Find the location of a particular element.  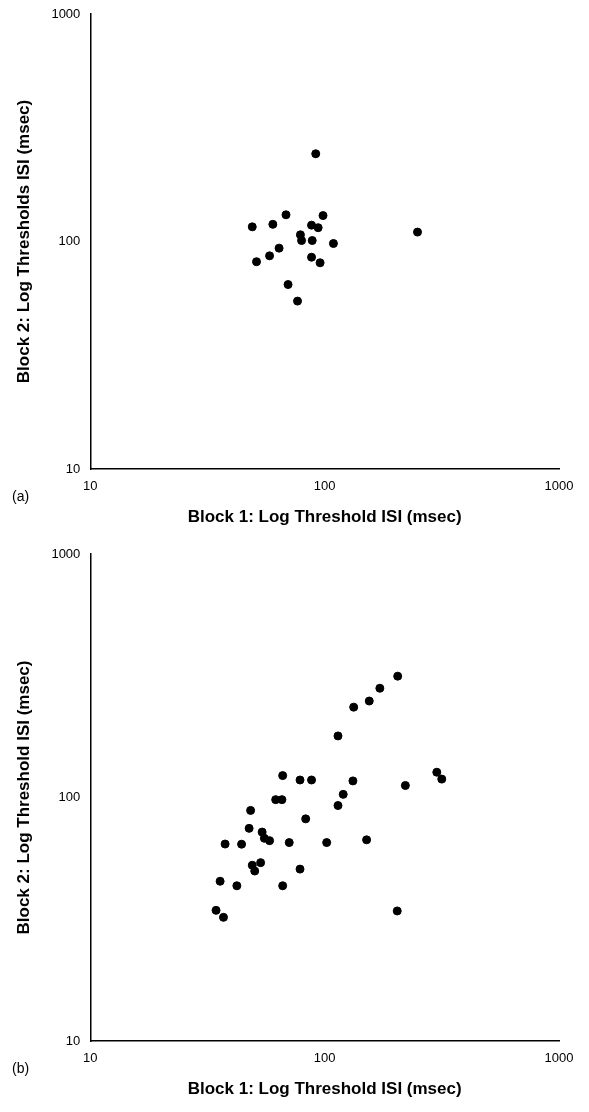

y-axis-title: Block 2: Log Thresholds ISI (msec) is located at coordinates (23, 241).